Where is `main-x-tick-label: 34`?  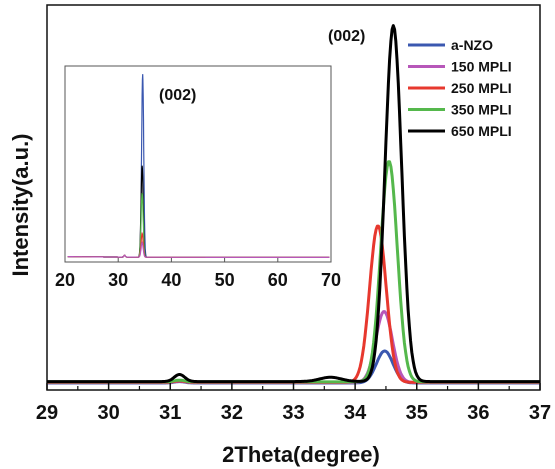
main-x-tick-label: 34 is located at coordinates (355, 413).